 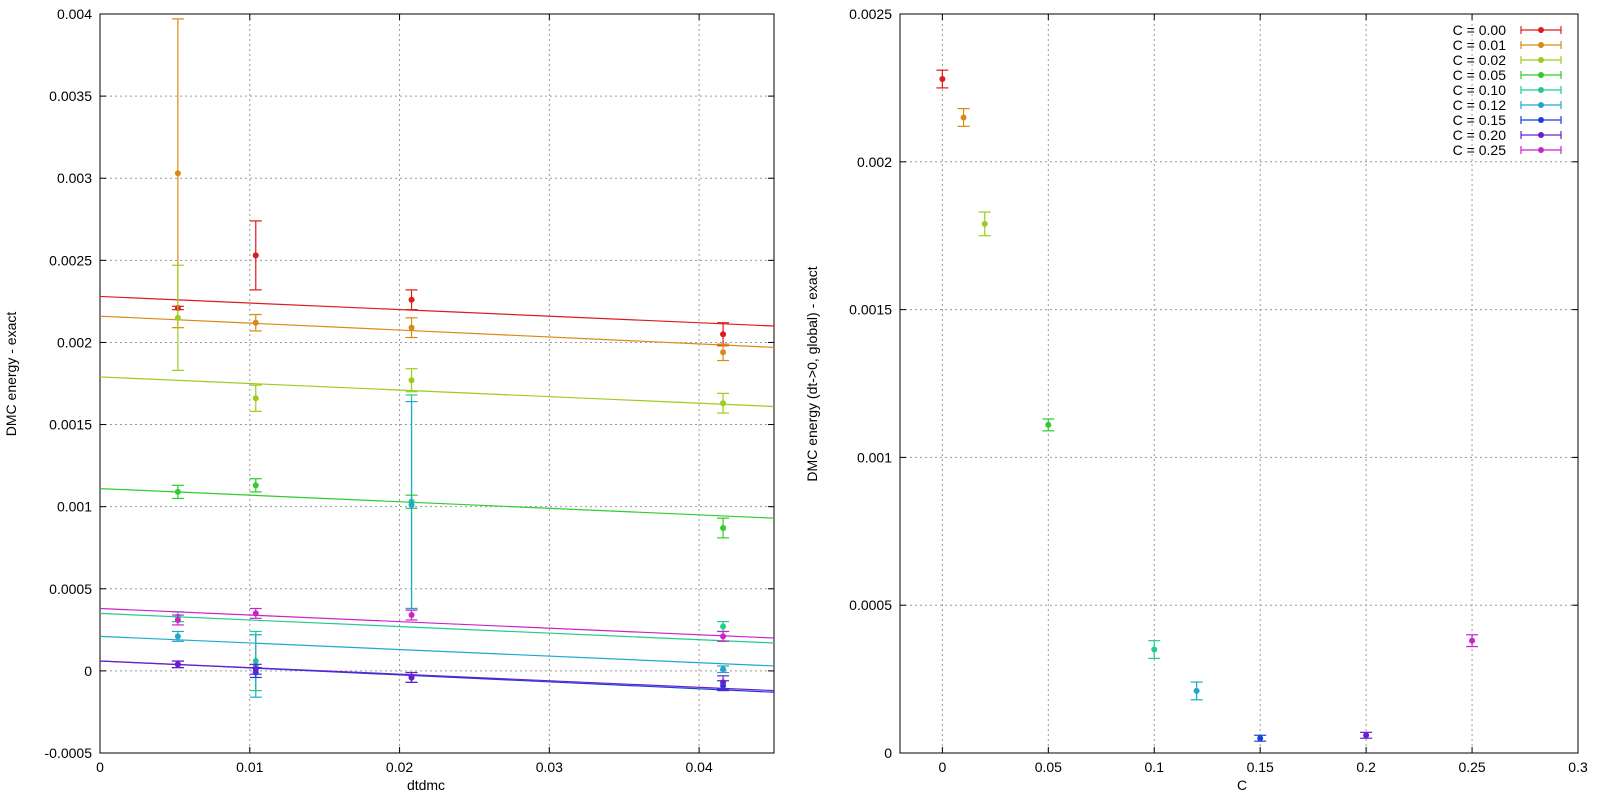 I want to click on legend-label: C = 0.10, so click(x=1480, y=90).